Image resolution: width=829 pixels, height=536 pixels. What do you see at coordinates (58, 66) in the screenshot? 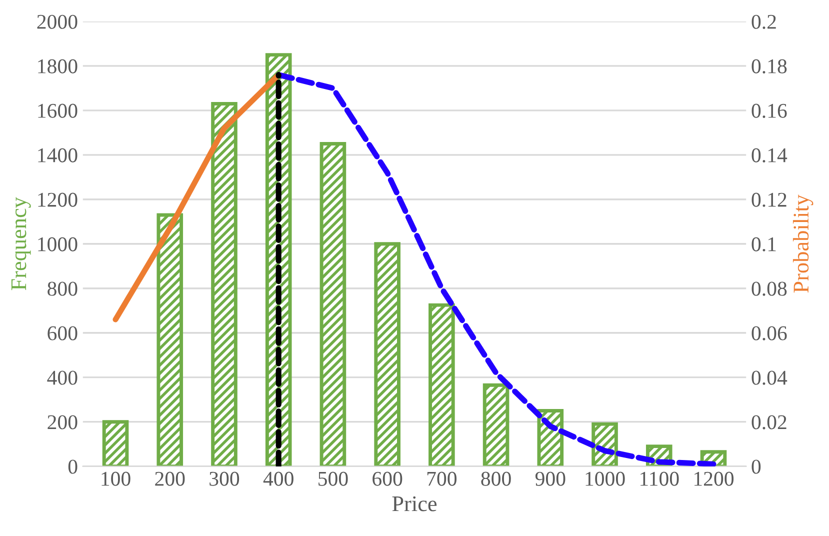
I see `y-tick-label: 1800` at bounding box center [58, 66].